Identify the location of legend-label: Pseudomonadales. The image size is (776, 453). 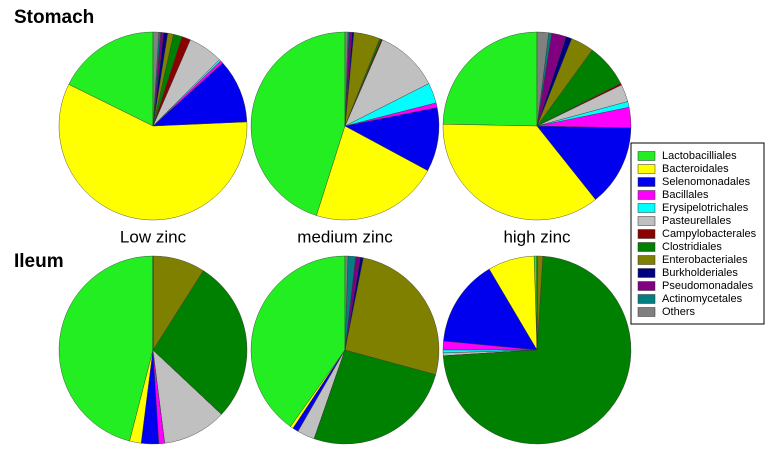
(708, 286).